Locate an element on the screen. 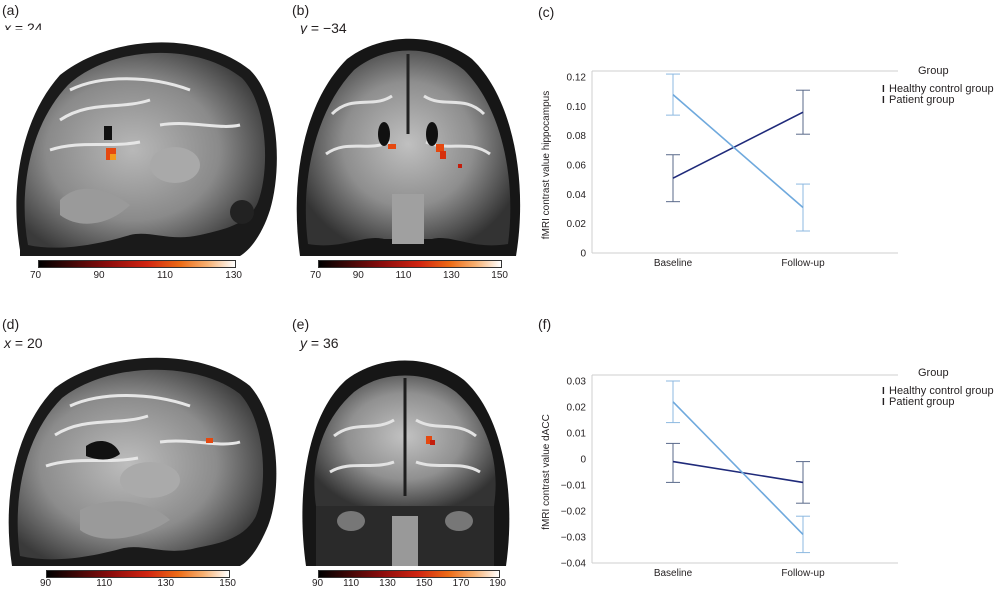  brain-mri-coronal-b is located at coordinates (408, 145).